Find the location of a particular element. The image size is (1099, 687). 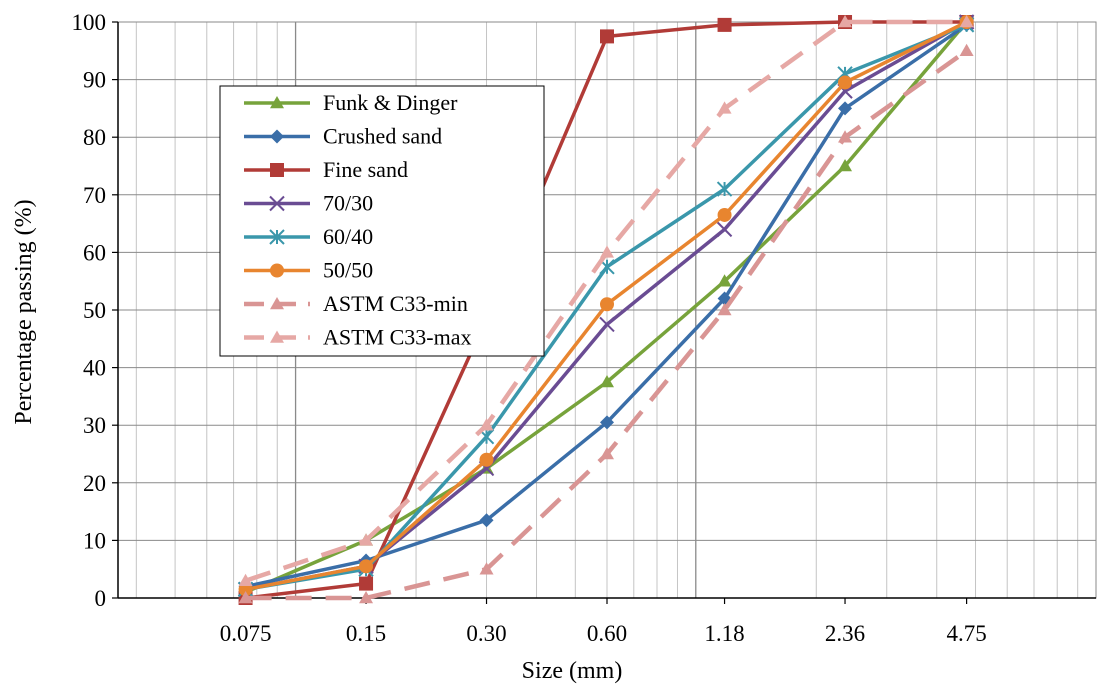

legend-label: 70/30 is located at coordinates (348, 203).